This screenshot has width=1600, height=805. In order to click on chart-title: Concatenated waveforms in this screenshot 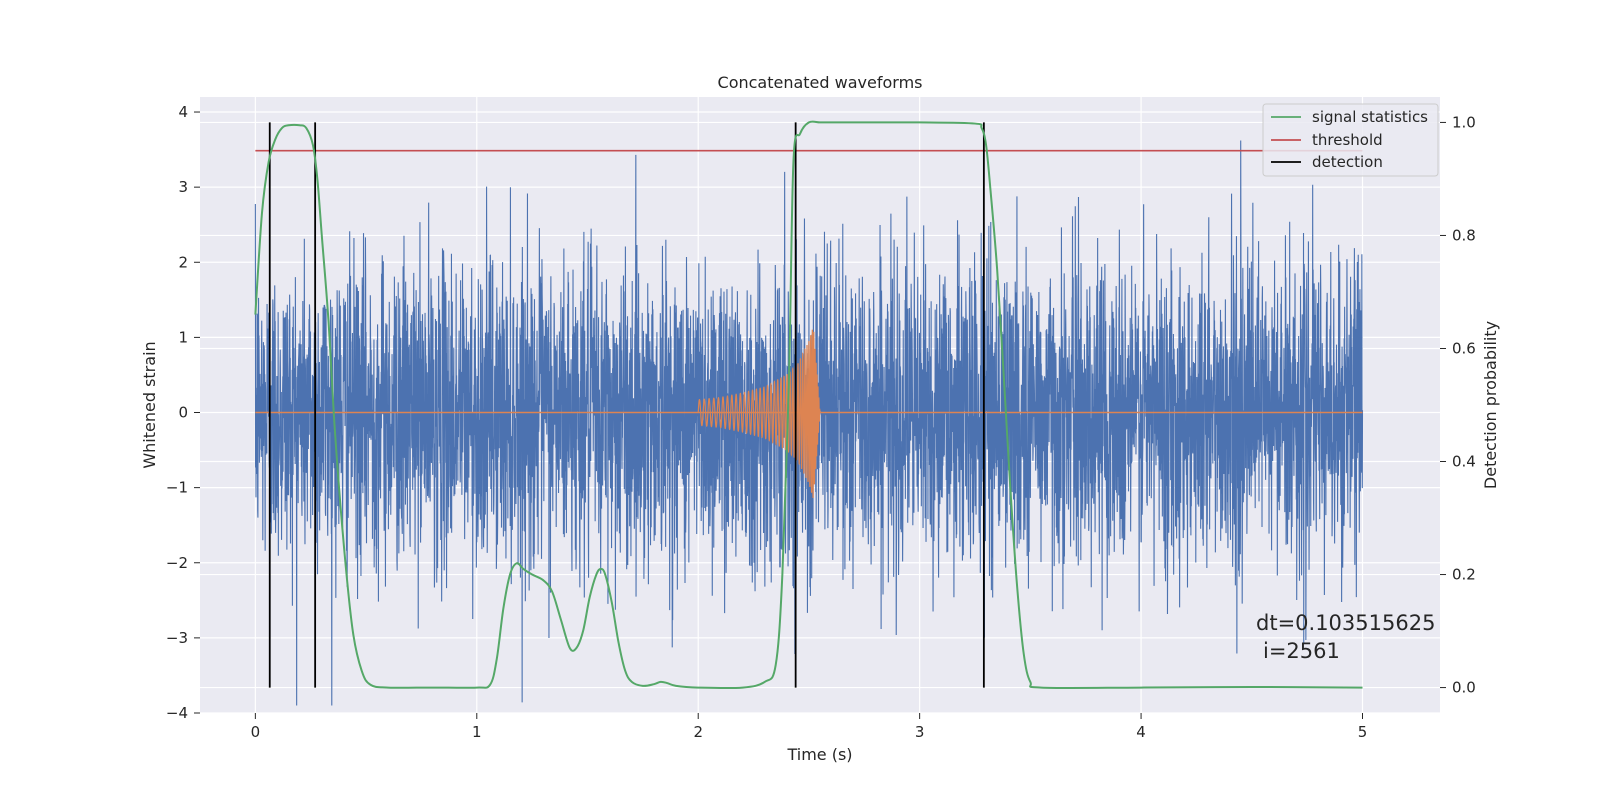, I will do `click(820, 82)`.